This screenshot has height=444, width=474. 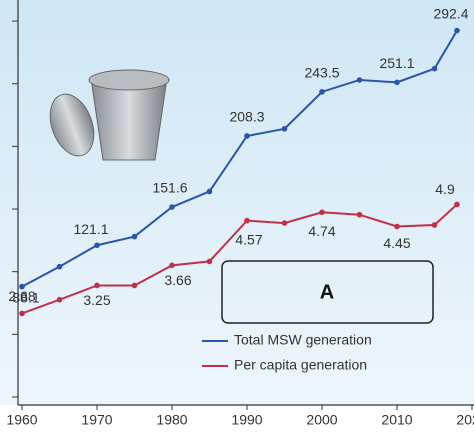 What do you see at coordinates (96, 420) in the screenshot?
I see `x-tick-label: 1970` at bounding box center [96, 420].